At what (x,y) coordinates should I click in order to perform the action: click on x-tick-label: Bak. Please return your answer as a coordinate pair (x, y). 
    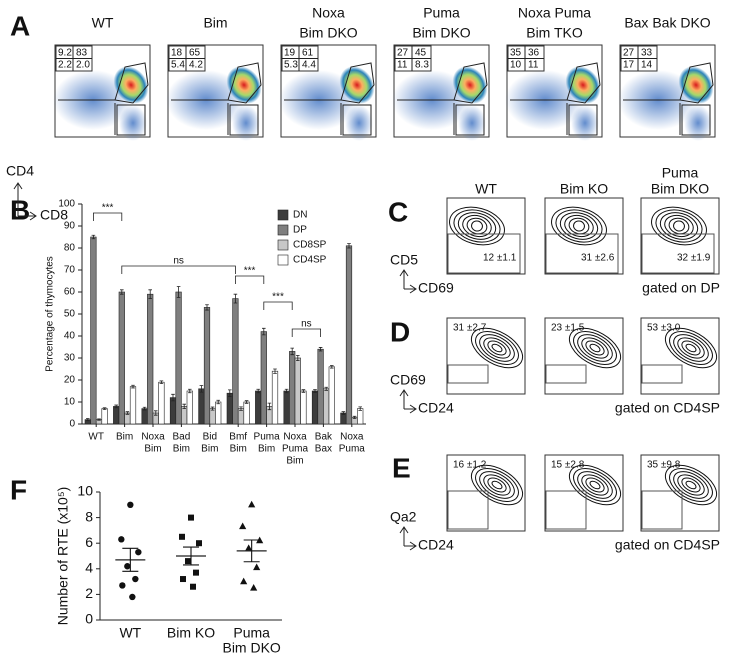
    Looking at the image, I should click on (324, 437).